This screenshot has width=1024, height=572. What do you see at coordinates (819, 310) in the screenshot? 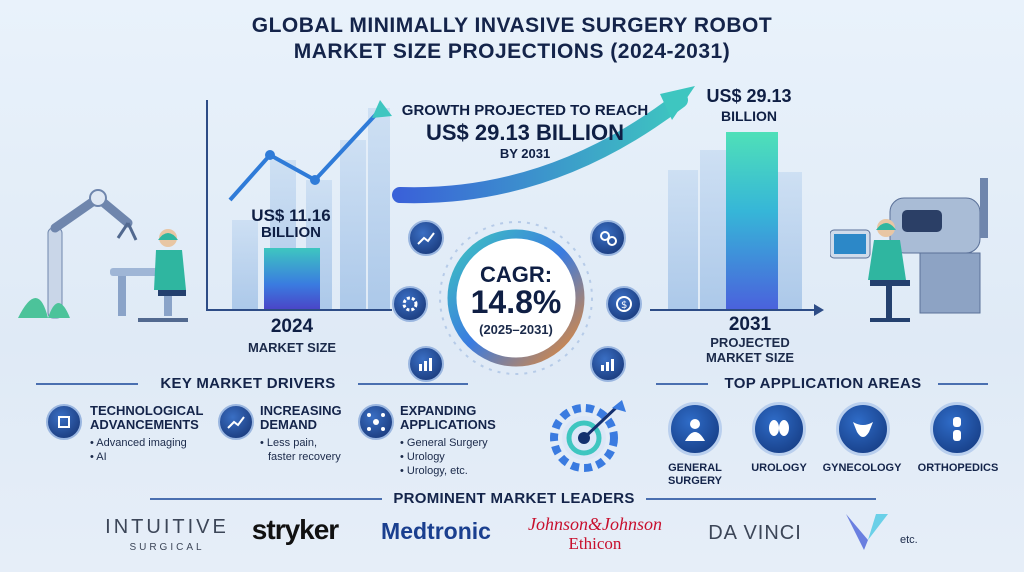
I see `right-axis-arrow` at bounding box center [819, 310].